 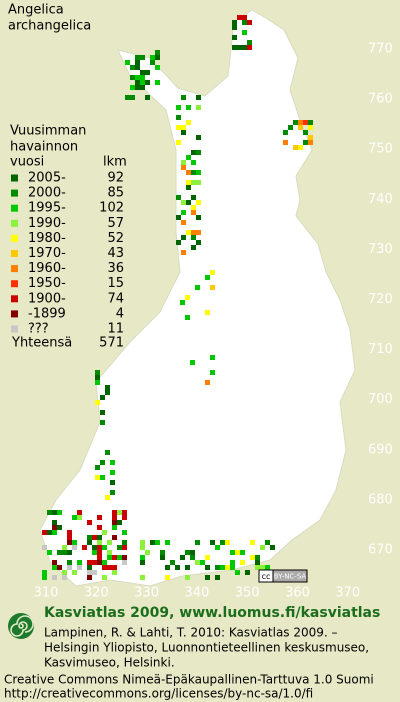 I want to click on legend-heading: Vuusimman, so click(x=48, y=131).